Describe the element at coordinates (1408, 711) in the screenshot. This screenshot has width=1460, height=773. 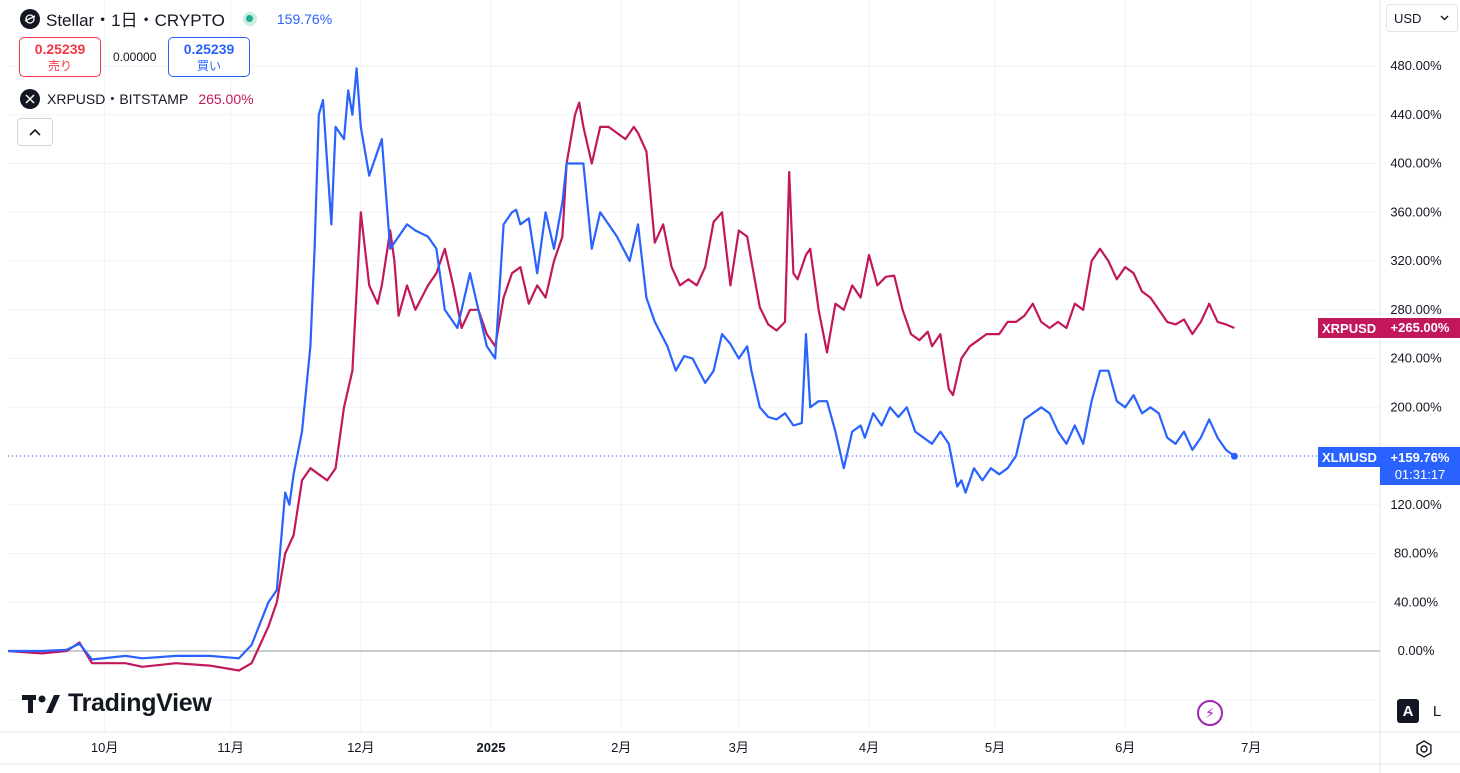
I see `auto-scale-button: A` at that location.